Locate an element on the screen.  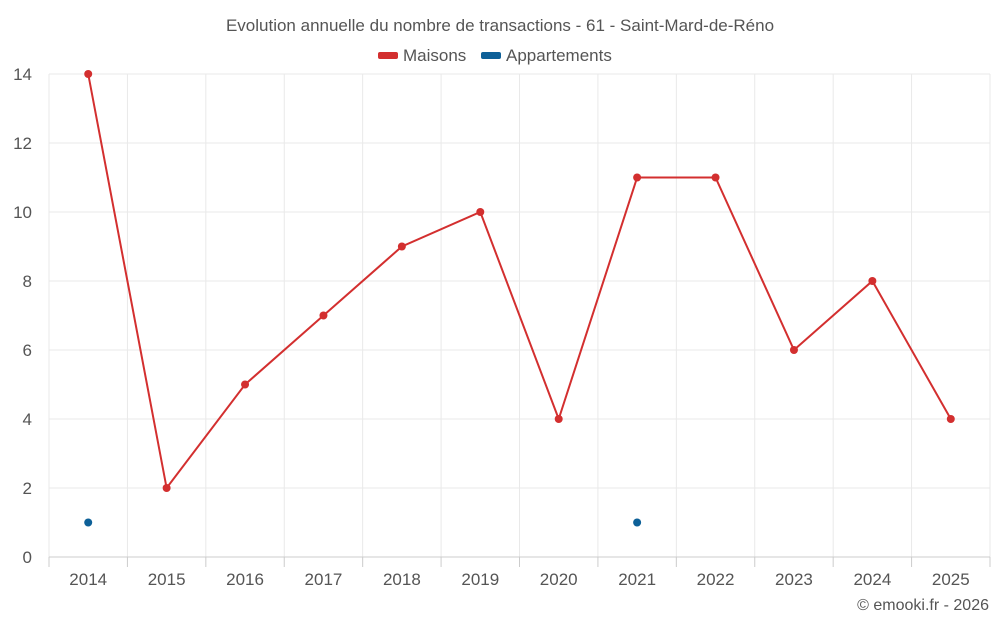
x-tick-label: 2020 is located at coordinates (559, 579).